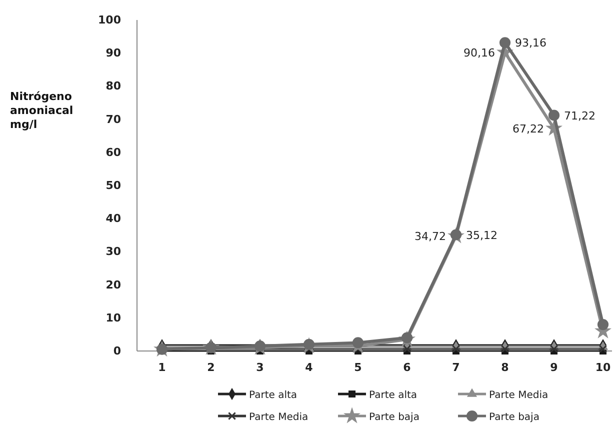  What do you see at coordinates (358, 367) in the screenshot?
I see `x-tick-label: 5` at bounding box center [358, 367].